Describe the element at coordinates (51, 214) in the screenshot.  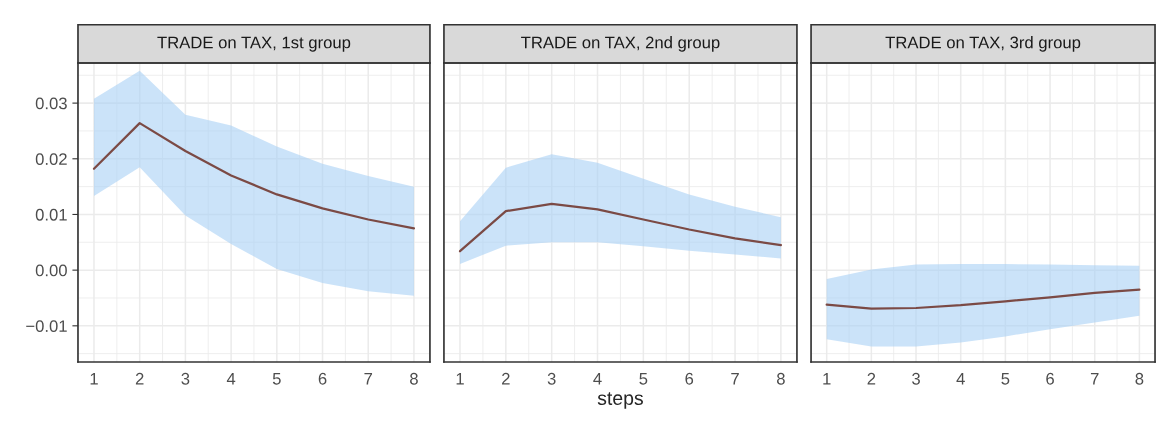
I see `y-tick-label: 0.01` at that location.